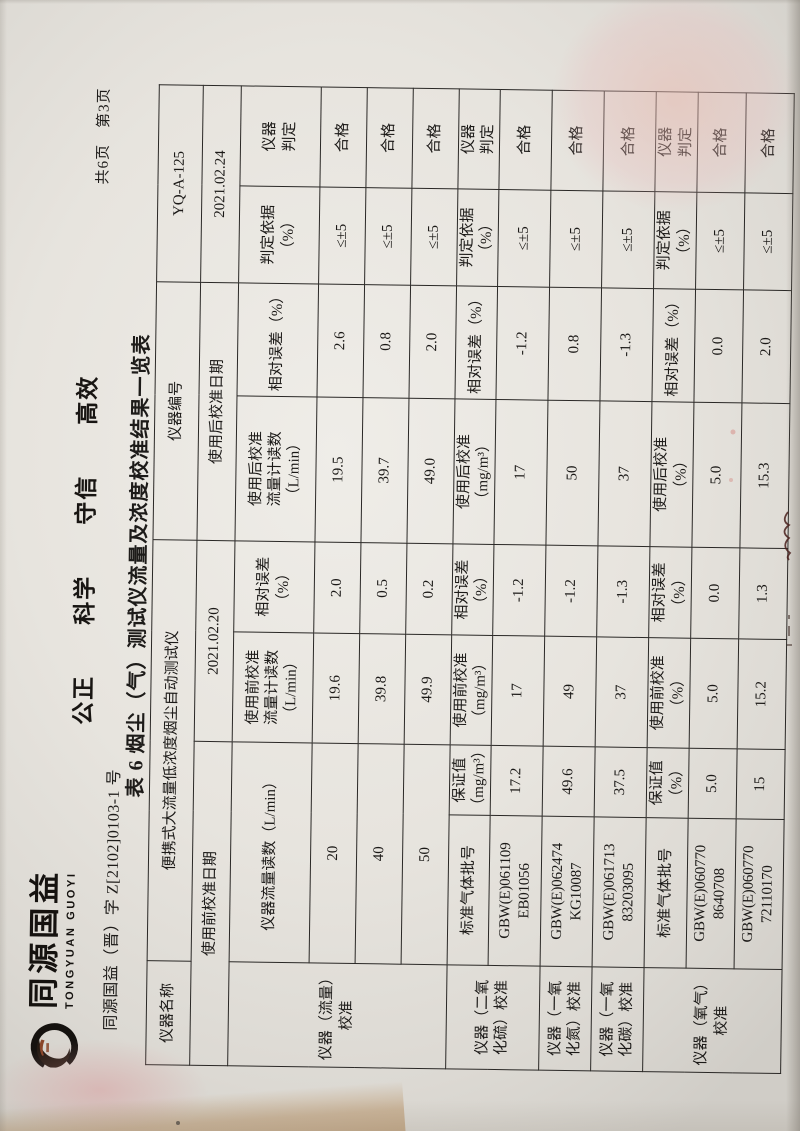  Describe the element at coordinates (627, 344) in the screenshot. I see `gas-err2: -1.3` at that location.